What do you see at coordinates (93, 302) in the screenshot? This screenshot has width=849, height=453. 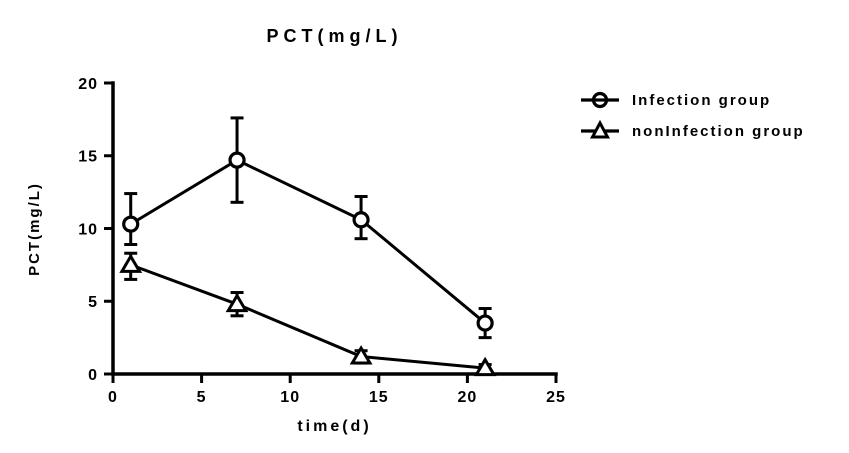 I see `y-tick-label: 5` at bounding box center [93, 302].